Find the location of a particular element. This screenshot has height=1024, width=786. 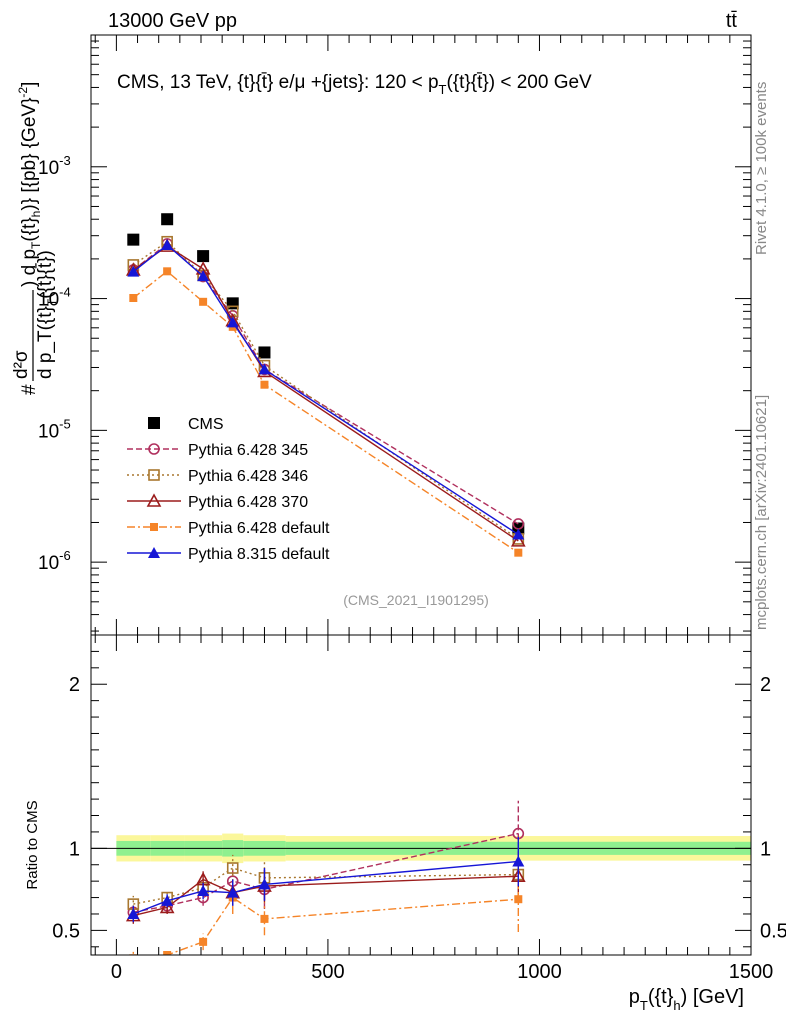

legend-item: Pythia 6.428 370 is located at coordinates (217, 502).